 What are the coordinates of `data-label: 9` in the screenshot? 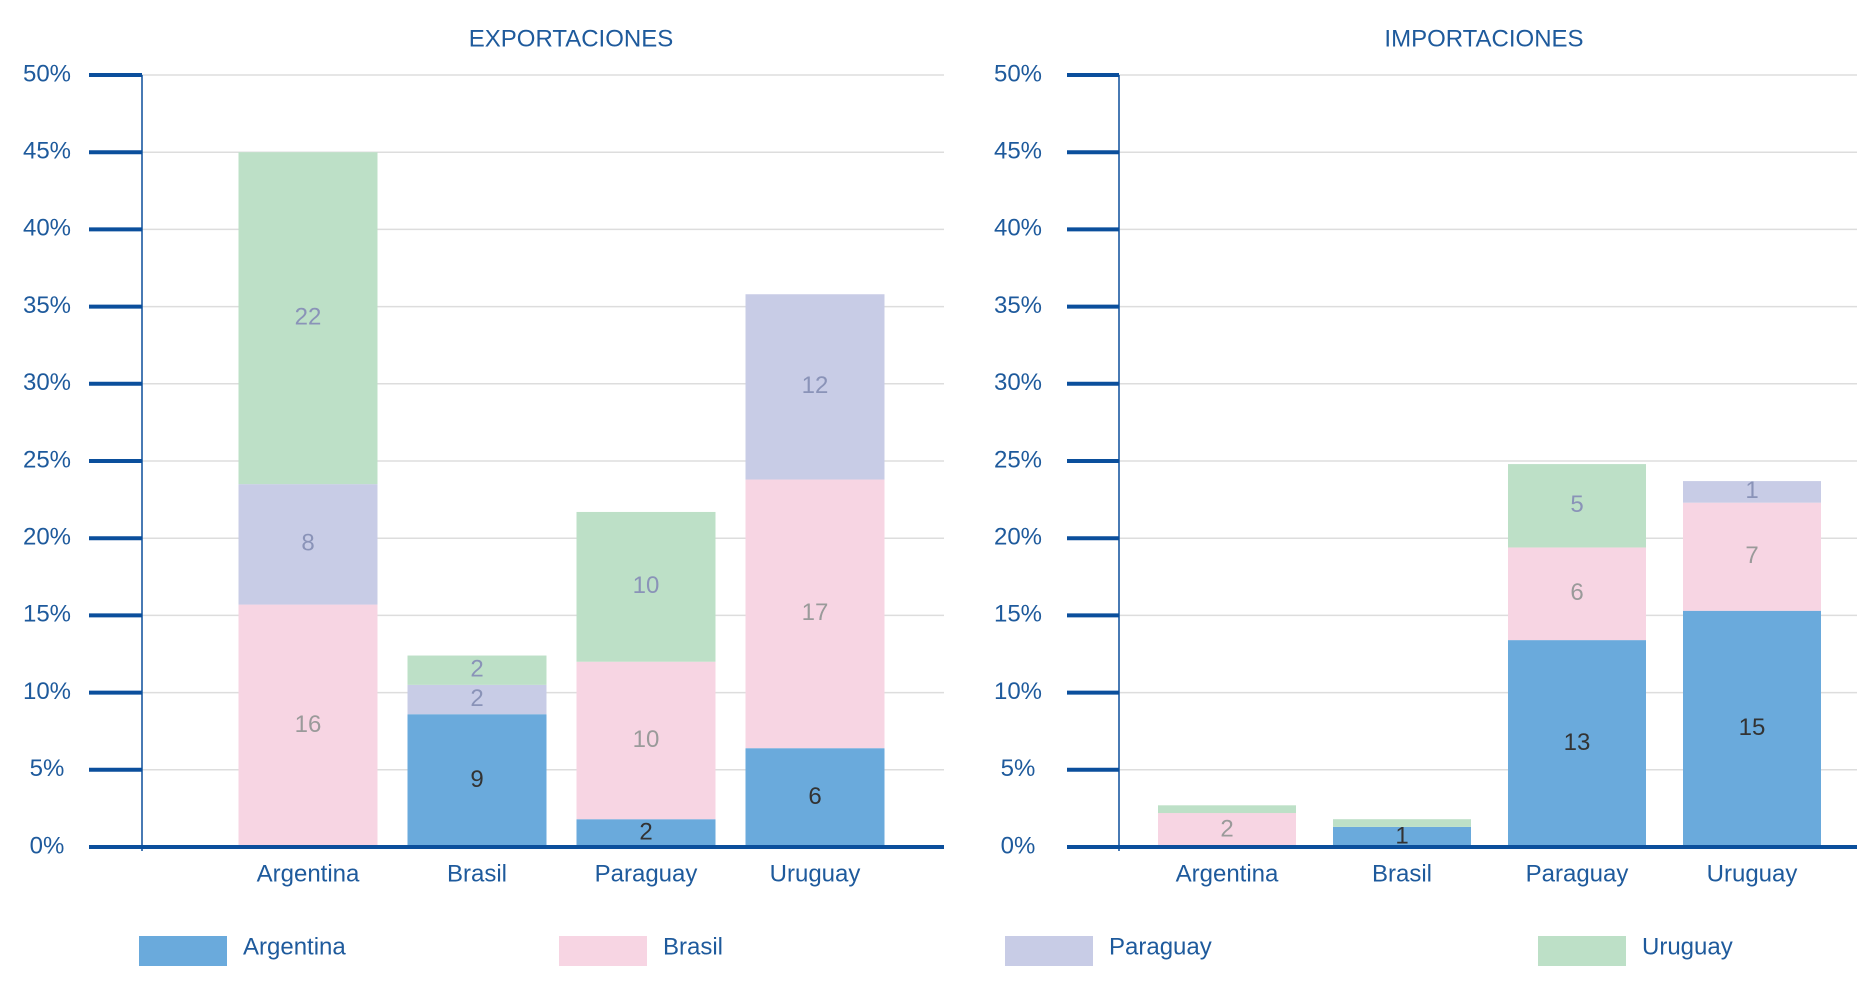 It's located at (476, 779).